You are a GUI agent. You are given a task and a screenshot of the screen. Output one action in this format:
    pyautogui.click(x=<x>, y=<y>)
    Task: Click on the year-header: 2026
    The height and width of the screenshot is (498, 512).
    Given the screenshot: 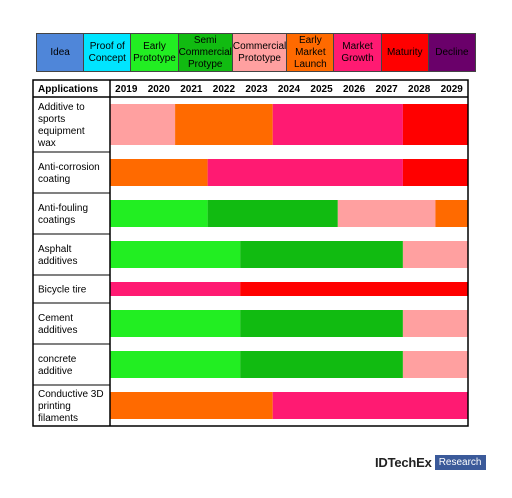 What is the action you would take?
    pyautogui.click(x=354, y=89)
    